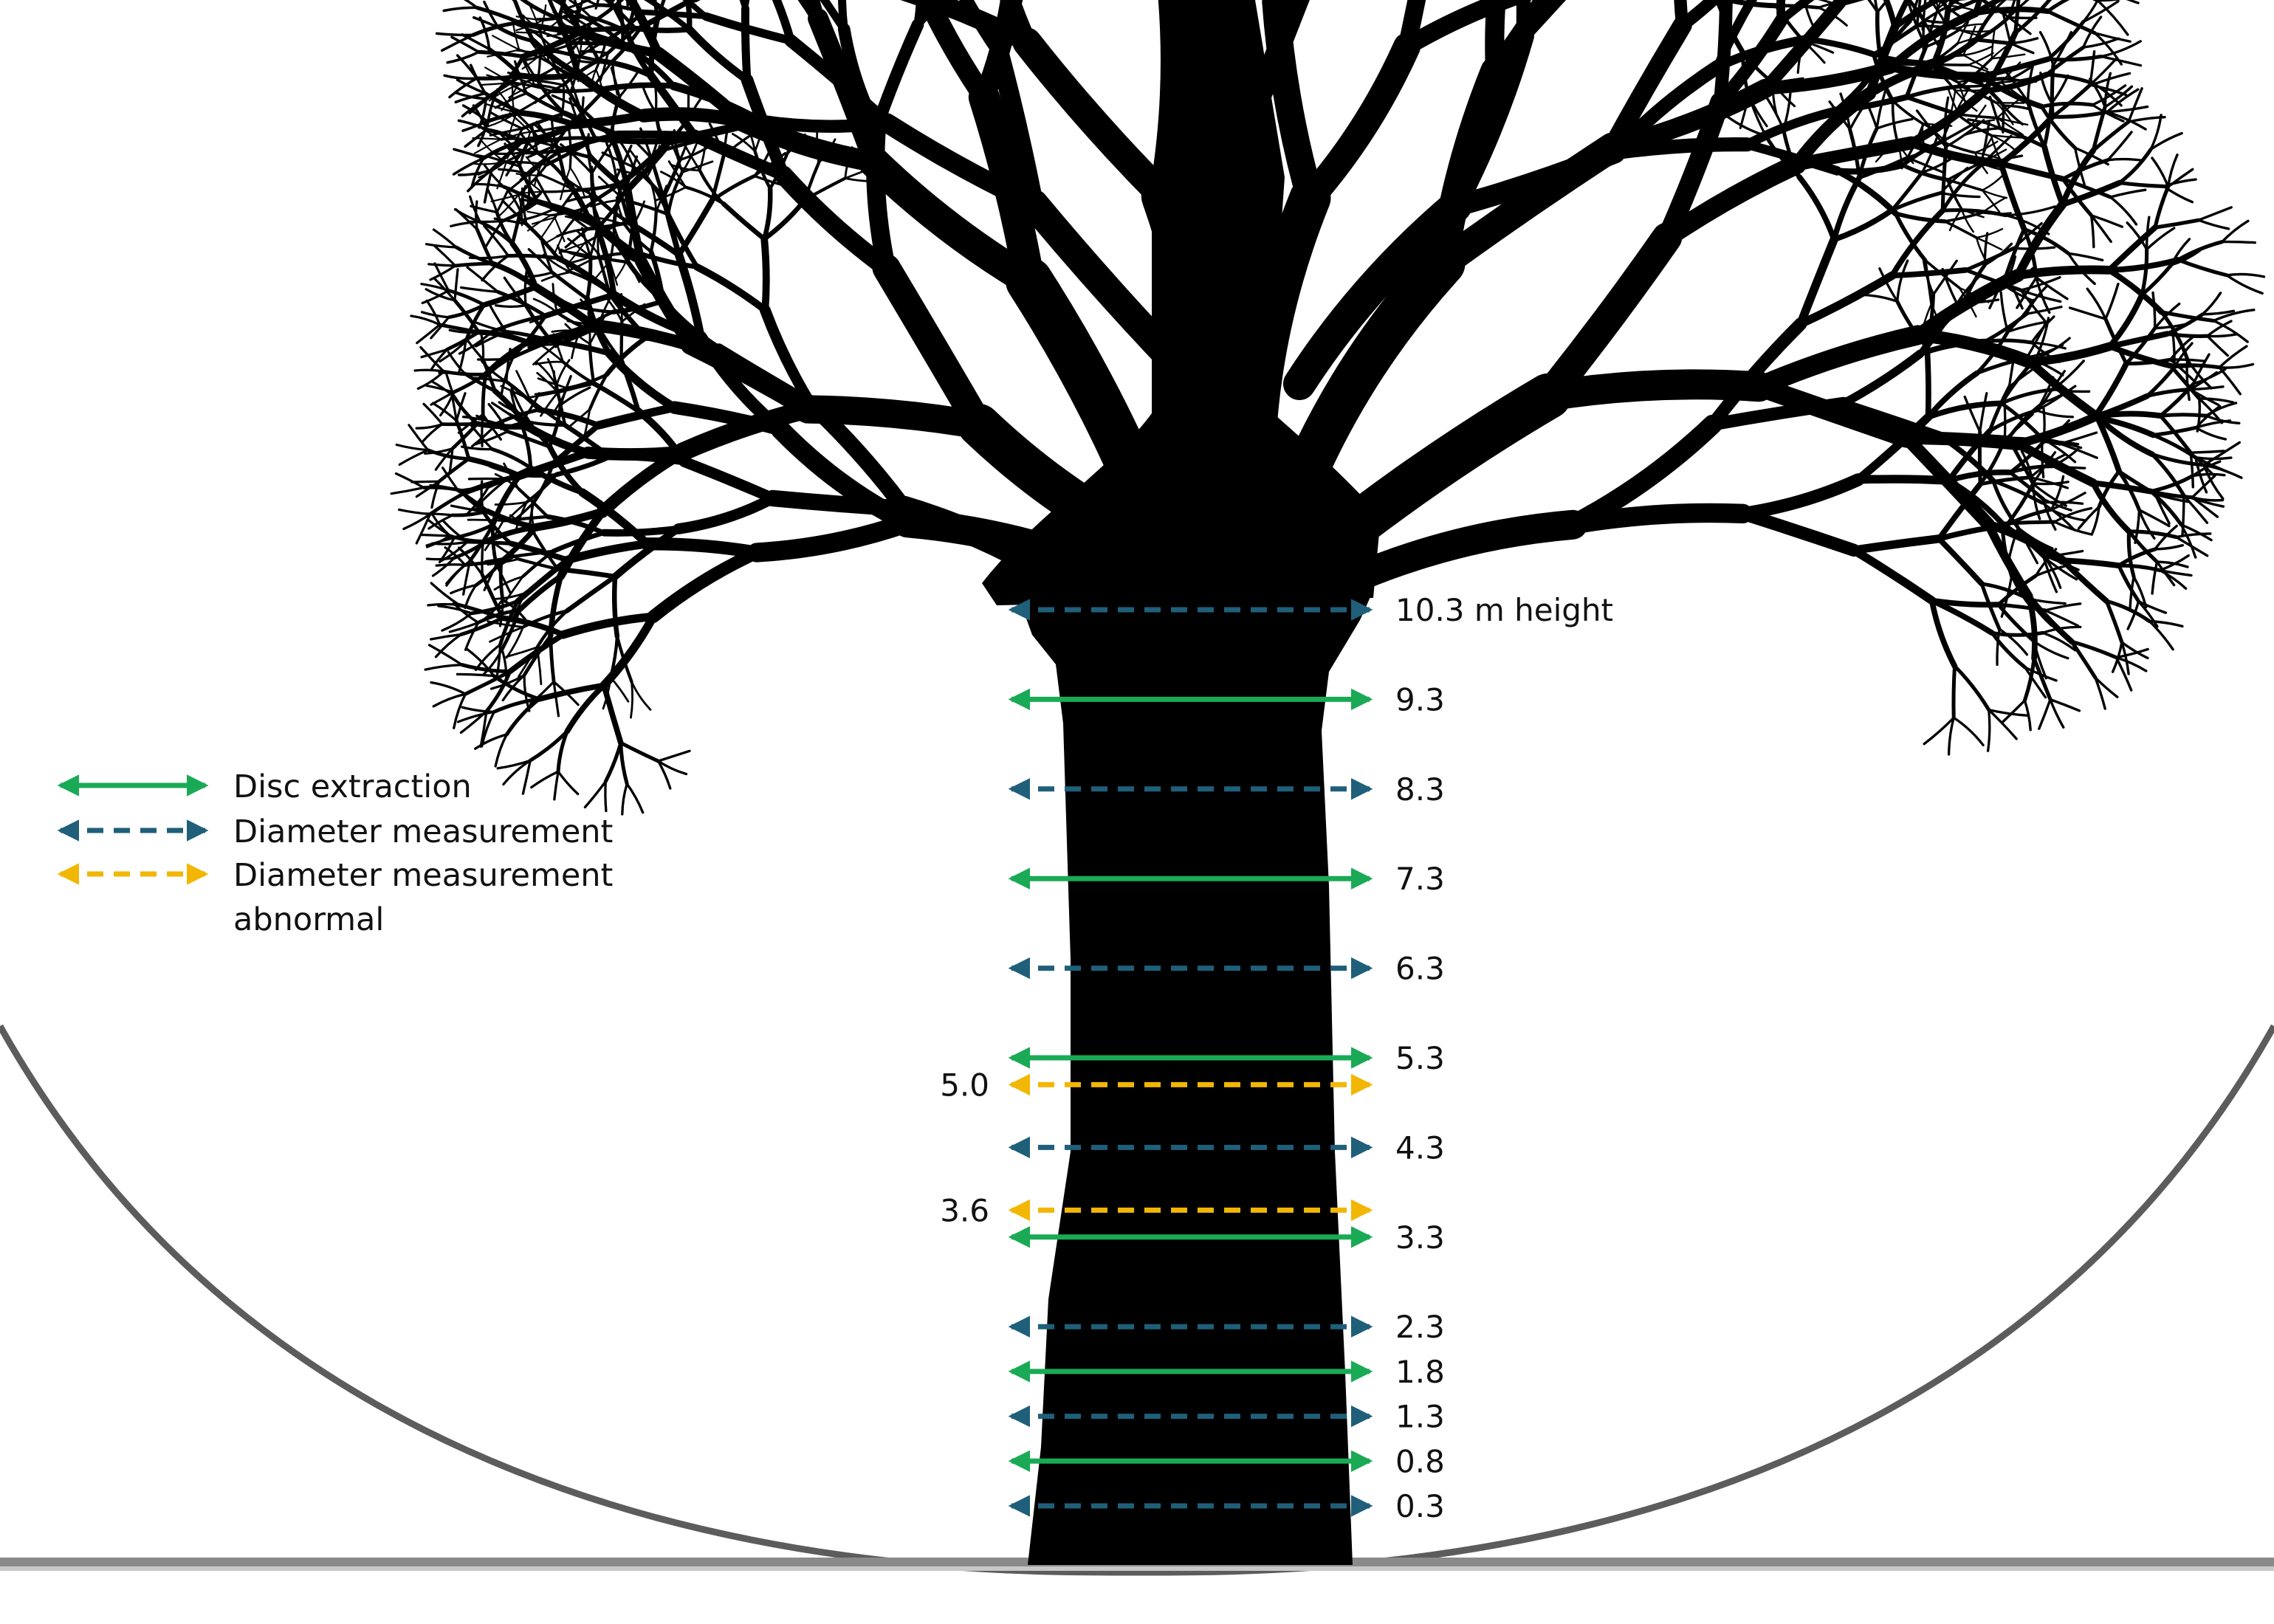  I want to click on height-label: 0.3, so click(1420, 1506).